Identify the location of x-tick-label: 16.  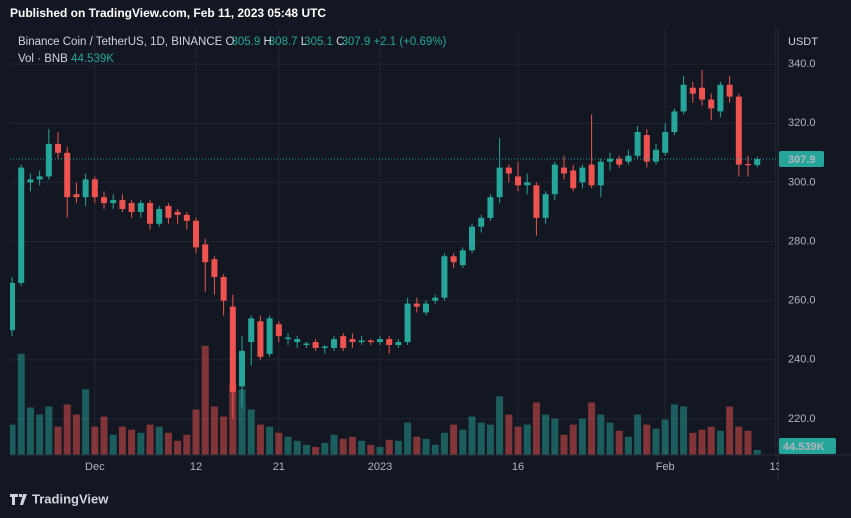
(518, 467).